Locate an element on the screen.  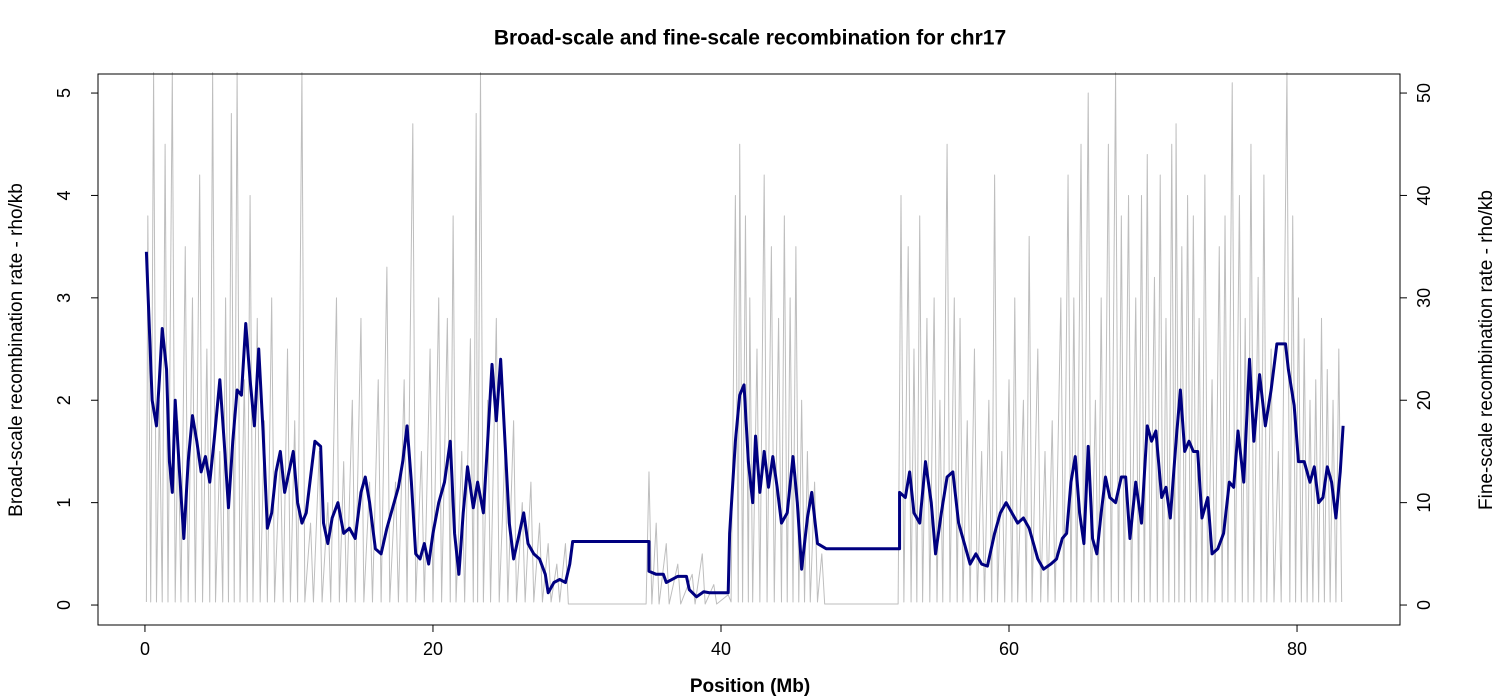
y-axis-label: Broad-scale recombination rate - rho/kb is located at coordinates (16, 350).